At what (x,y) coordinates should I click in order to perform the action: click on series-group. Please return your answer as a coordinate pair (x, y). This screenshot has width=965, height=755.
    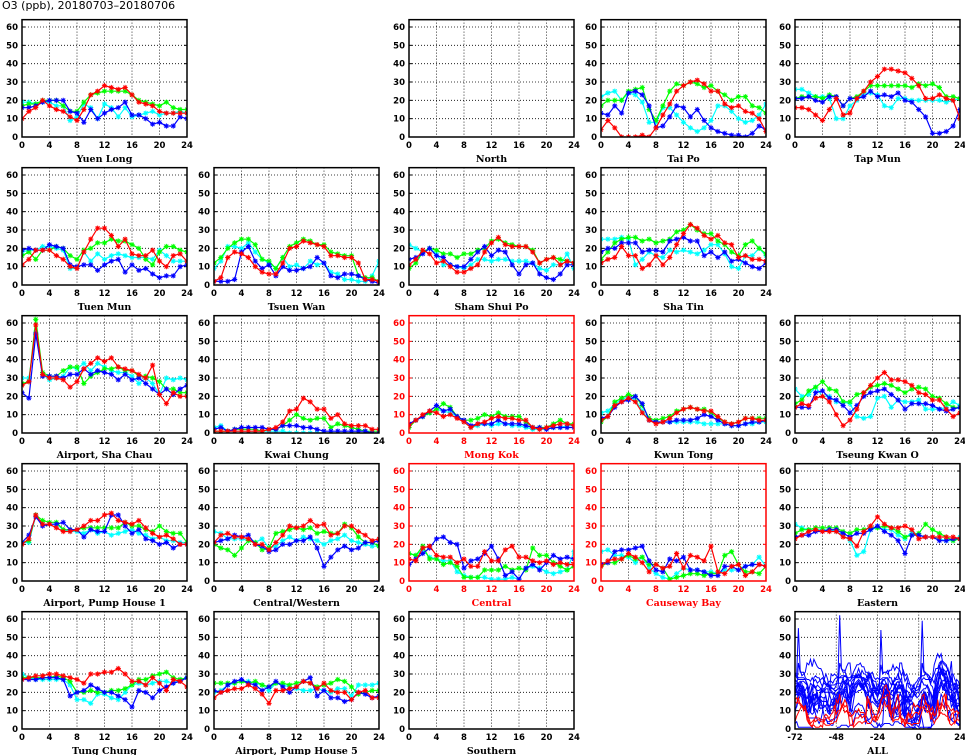
    Looking at the image, I should click on (491, 416).